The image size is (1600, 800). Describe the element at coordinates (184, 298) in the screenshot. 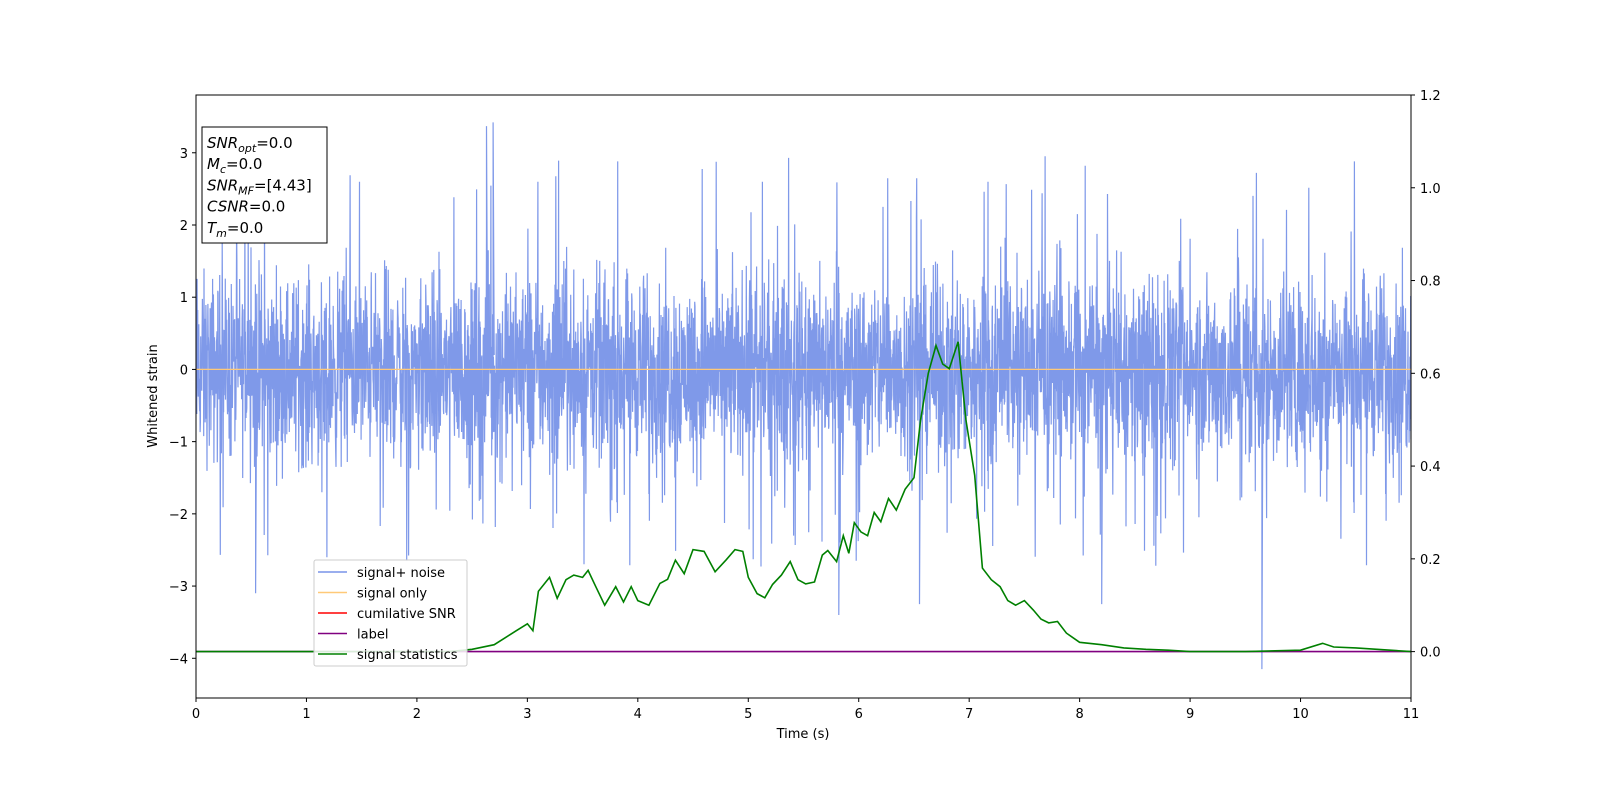

I see `y-tick-label: 1` at that location.